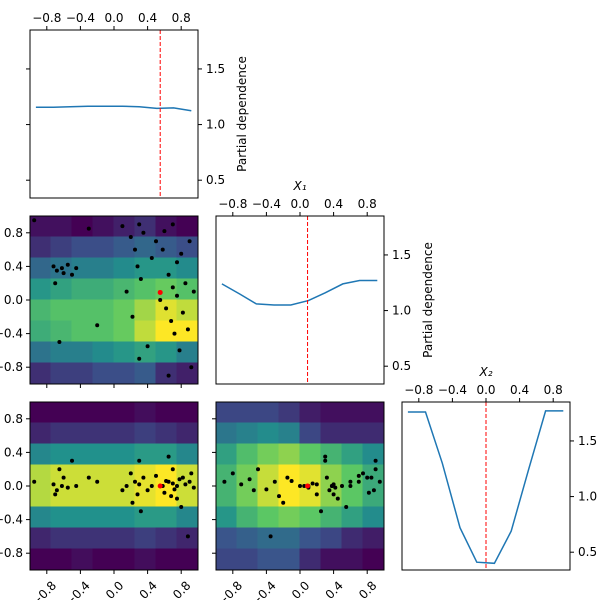  Describe the element at coordinates (11, 367) in the screenshot. I see `y-tick-label: −0.8` at that location.